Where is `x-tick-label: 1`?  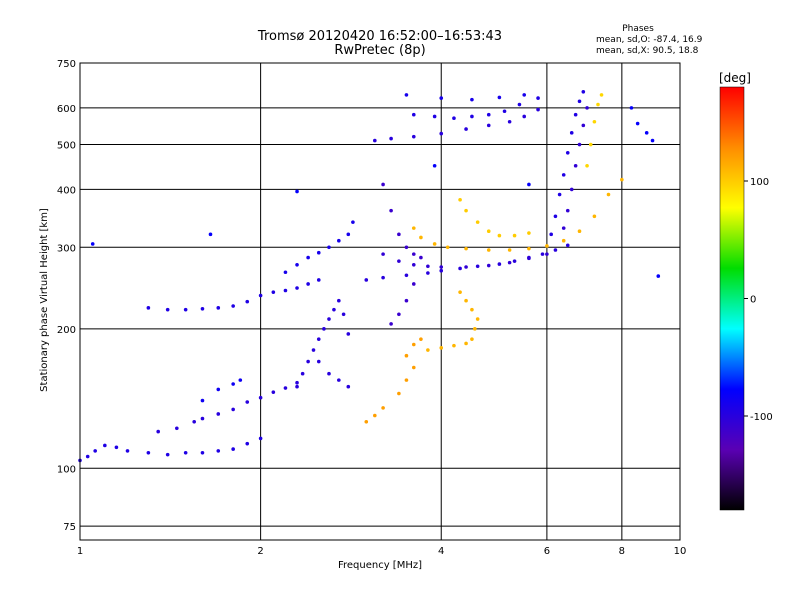 x-tick-label: 1 is located at coordinates (80, 551).